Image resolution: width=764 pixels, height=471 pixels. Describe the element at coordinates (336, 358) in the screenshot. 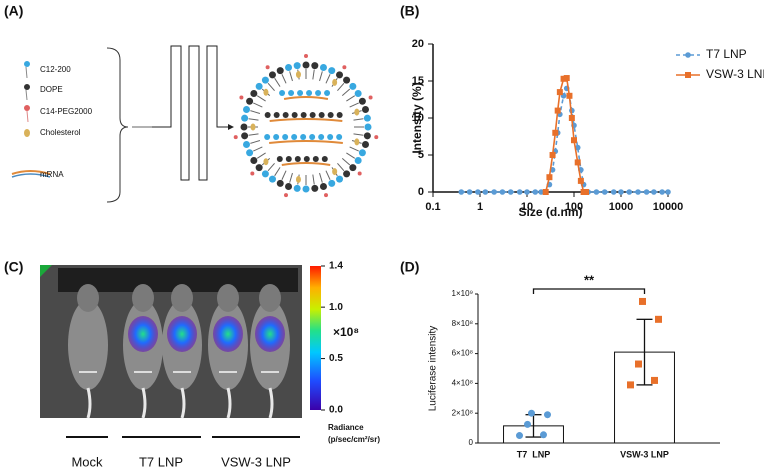

I see `colorbar-tick-label: 0.5` at that location.